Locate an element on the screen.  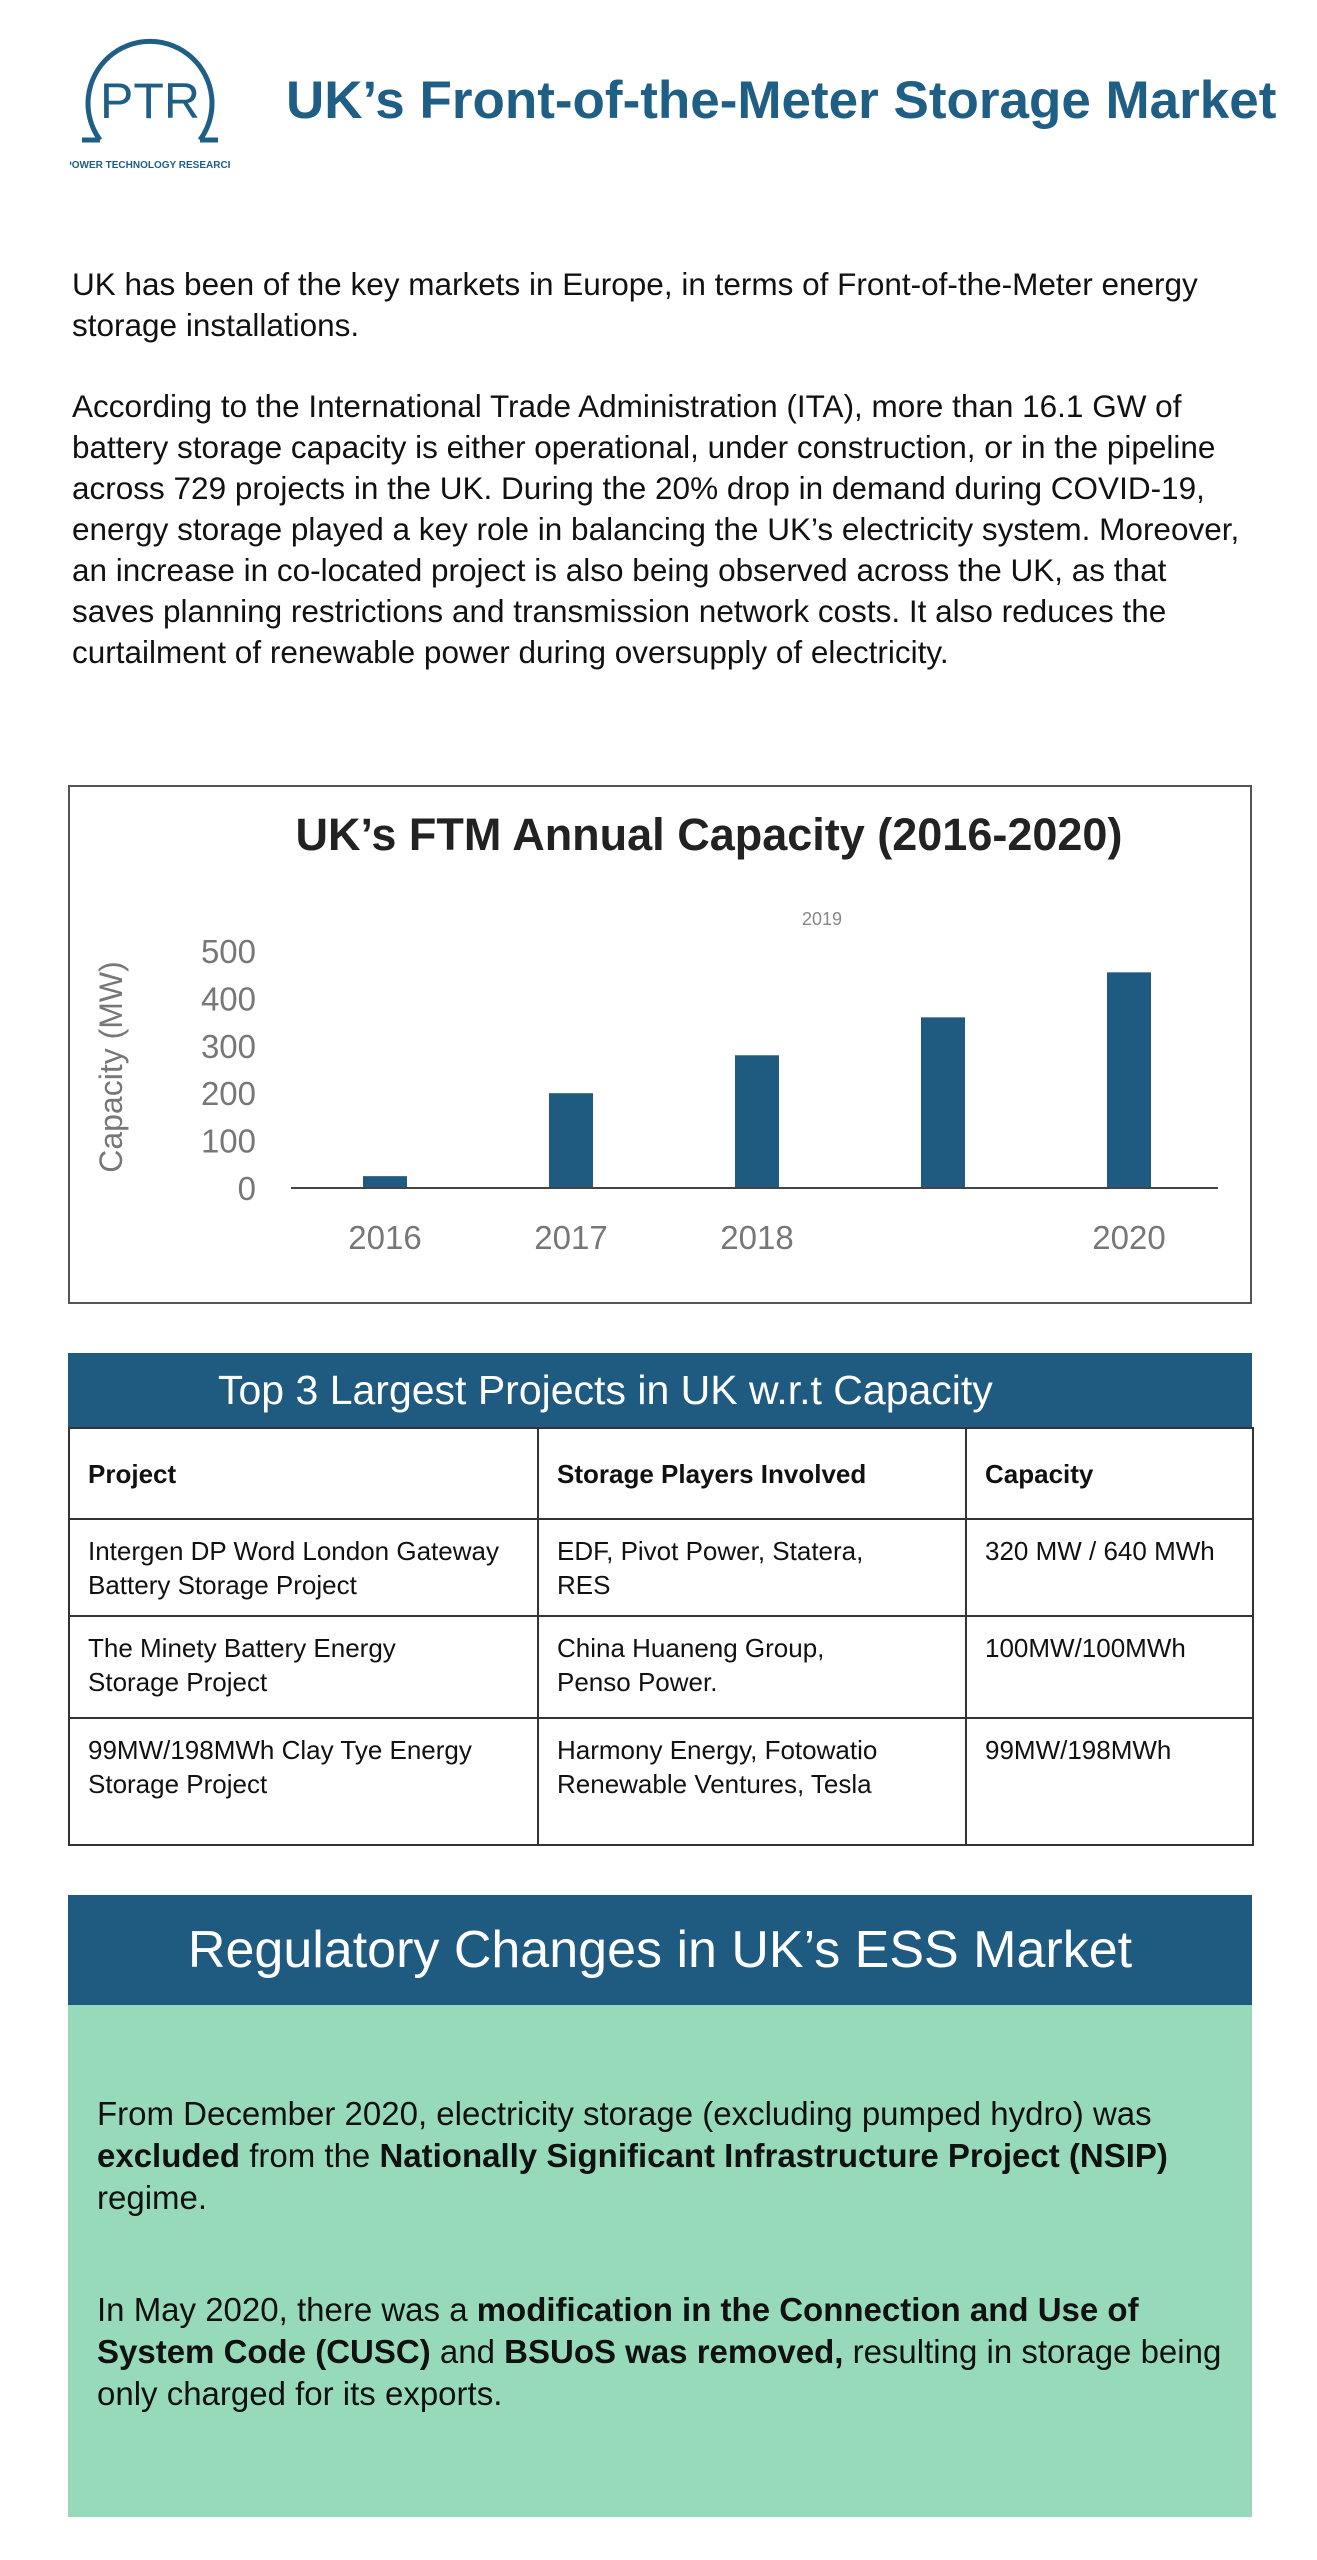
bar-2016 is located at coordinates (385, 1182).